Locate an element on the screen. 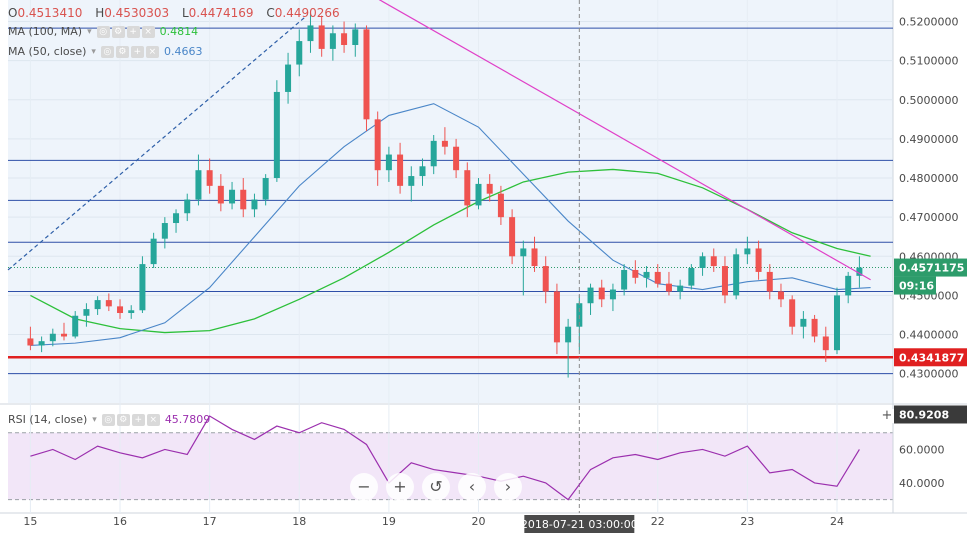 The height and width of the screenshot is (537, 967). scroll-right-button: › is located at coordinates (508, 487).